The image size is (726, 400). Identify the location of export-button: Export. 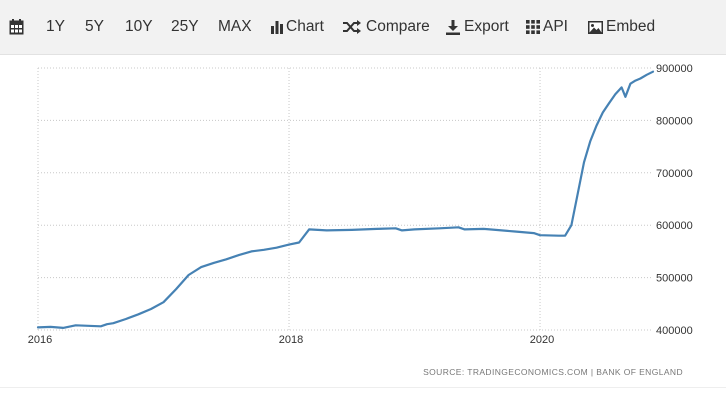
(477, 27).